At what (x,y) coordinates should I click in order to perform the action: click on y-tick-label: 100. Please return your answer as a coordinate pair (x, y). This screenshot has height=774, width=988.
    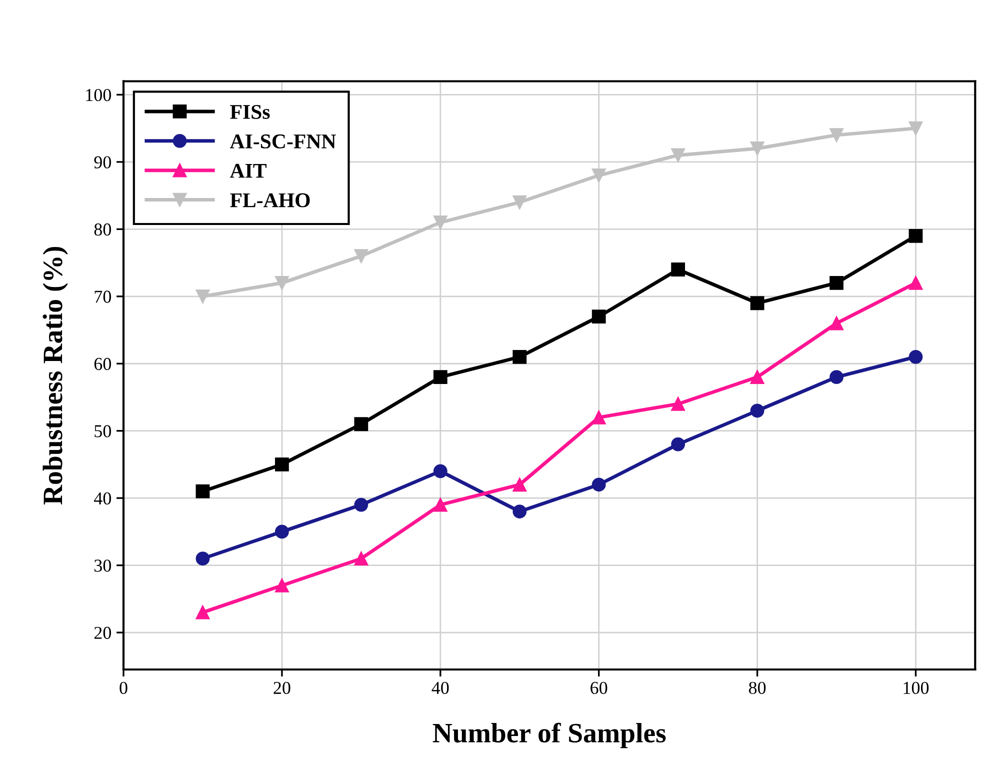
    Looking at the image, I should click on (99, 95).